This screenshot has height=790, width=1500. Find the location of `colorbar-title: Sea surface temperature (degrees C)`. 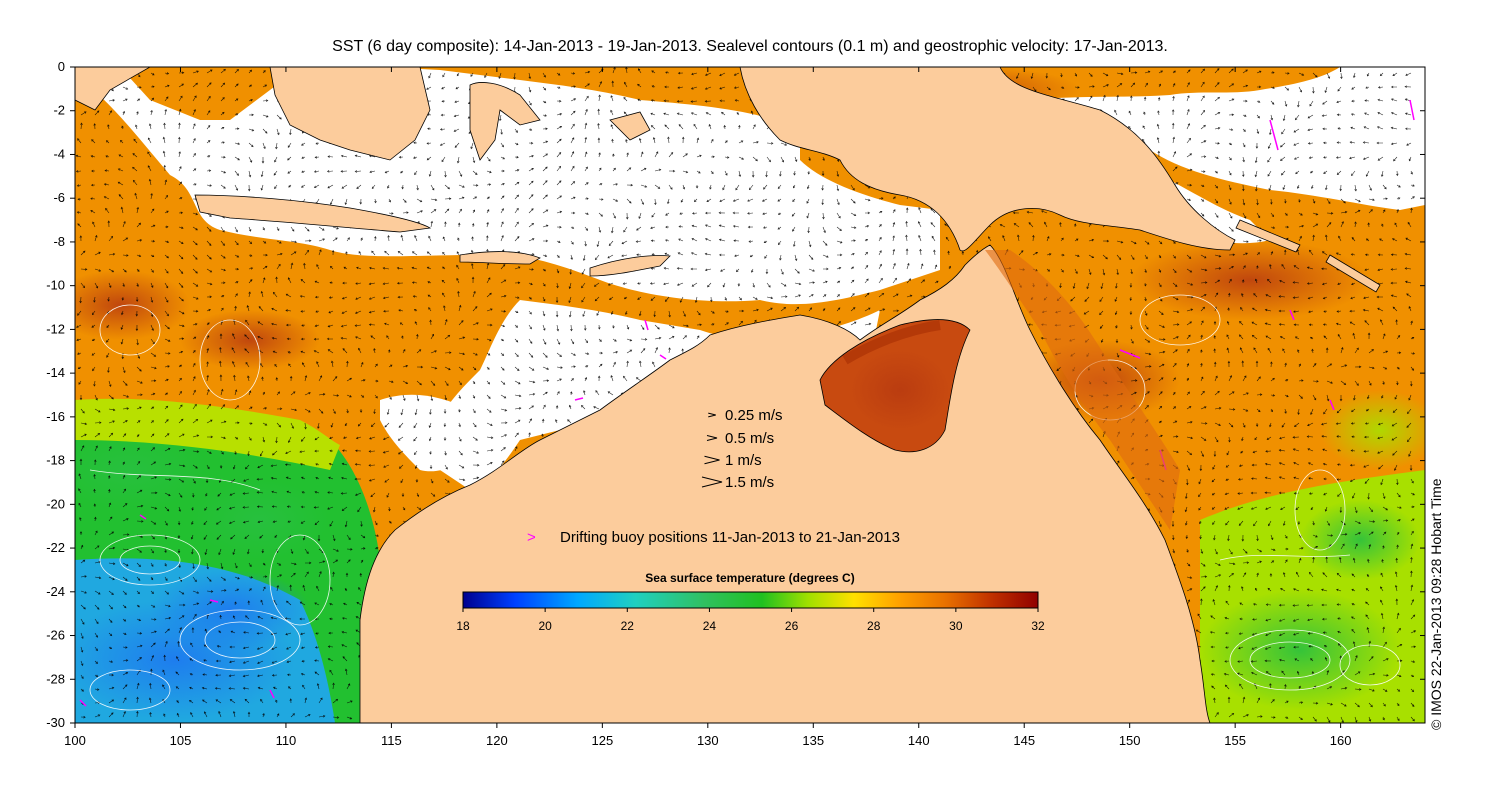

colorbar-title: Sea surface temperature (degrees C) is located at coordinates (749, 578).